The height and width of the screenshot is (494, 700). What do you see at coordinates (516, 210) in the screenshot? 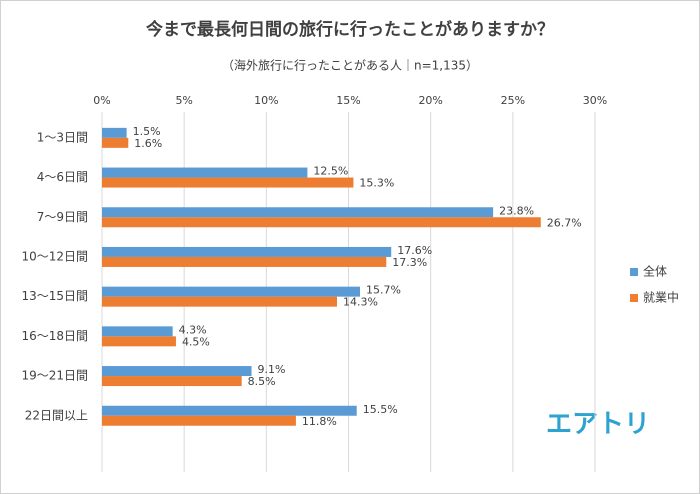
I see `value-label: 23.8%` at bounding box center [516, 210].